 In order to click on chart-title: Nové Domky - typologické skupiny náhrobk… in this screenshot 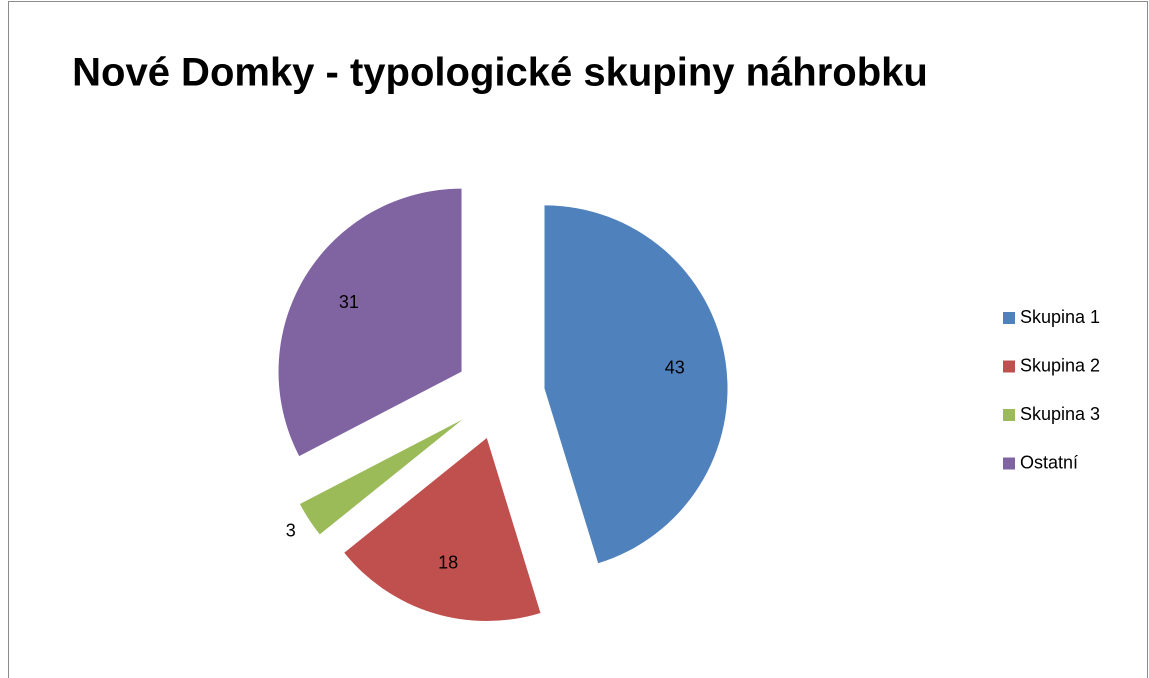, I will do `click(500, 73)`.